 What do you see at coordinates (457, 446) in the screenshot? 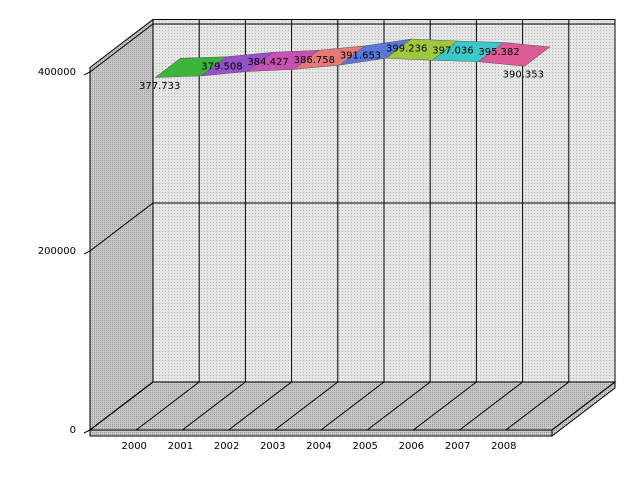
I see `x-tick-label: 2007` at bounding box center [457, 446].